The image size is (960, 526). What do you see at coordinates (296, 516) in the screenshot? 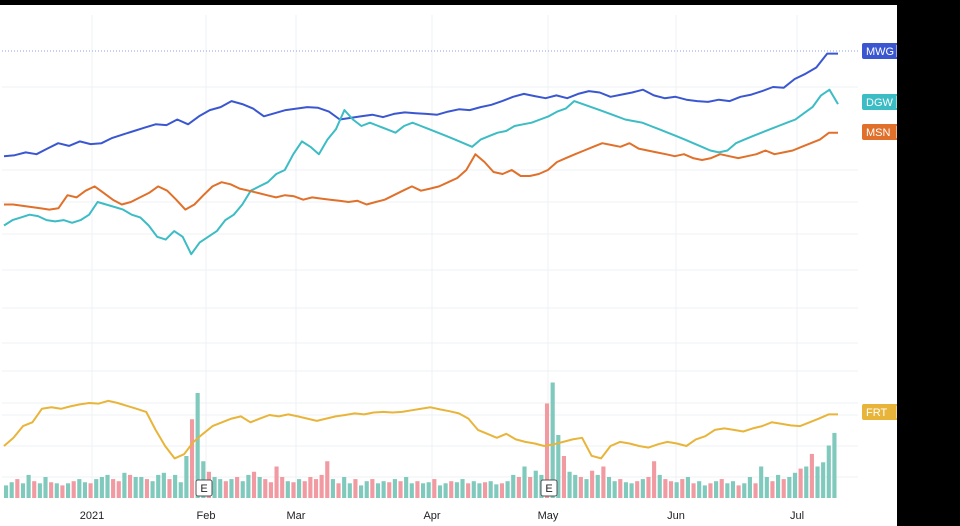
I see `x-tick-label: Mar` at bounding box center [296, 516].